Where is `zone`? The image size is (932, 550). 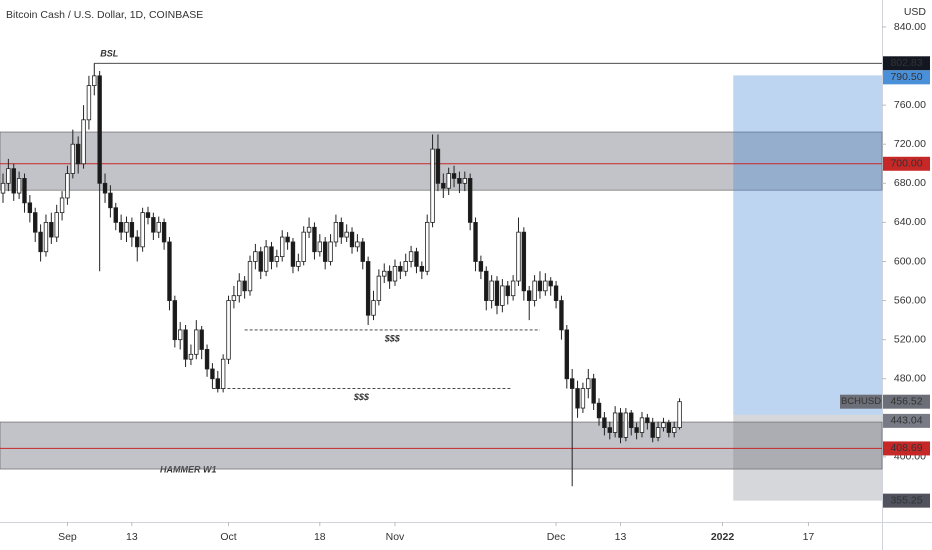
zone is located at coordinates (441, 445).